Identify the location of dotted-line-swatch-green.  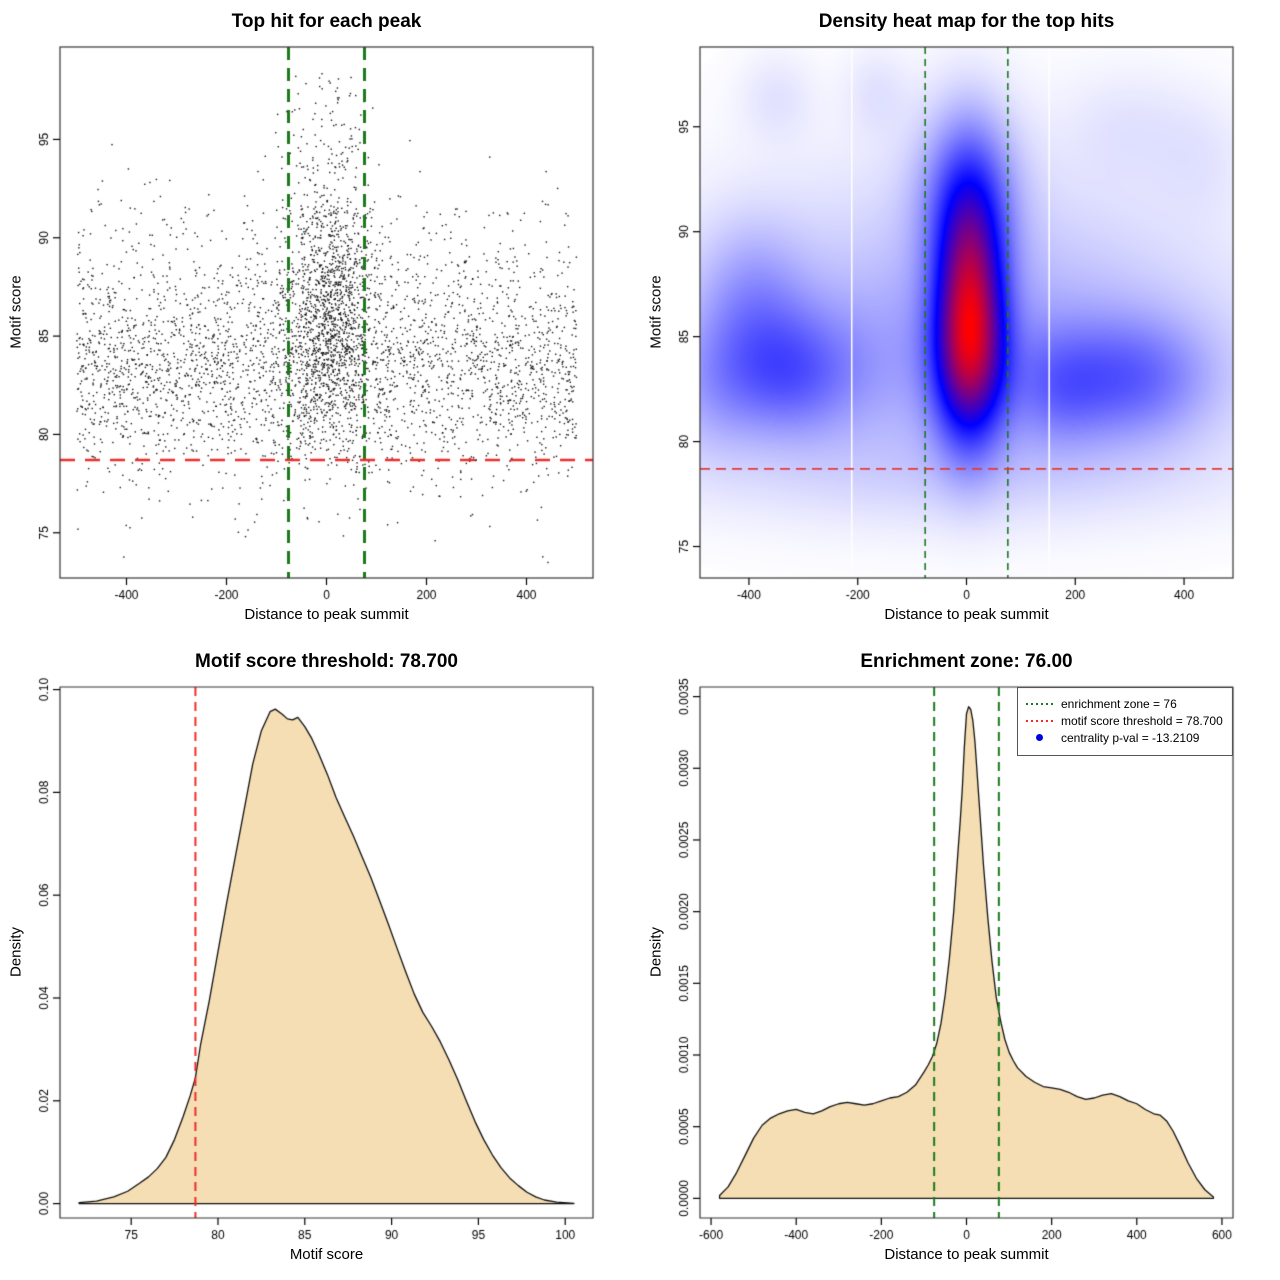
(1040, 703).